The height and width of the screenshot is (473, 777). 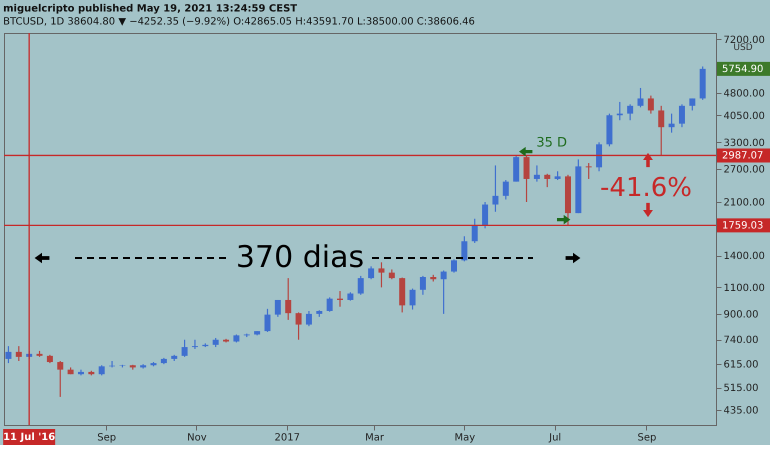 I want to click on x-tick-label: Jul, so click(x=555, y=438).